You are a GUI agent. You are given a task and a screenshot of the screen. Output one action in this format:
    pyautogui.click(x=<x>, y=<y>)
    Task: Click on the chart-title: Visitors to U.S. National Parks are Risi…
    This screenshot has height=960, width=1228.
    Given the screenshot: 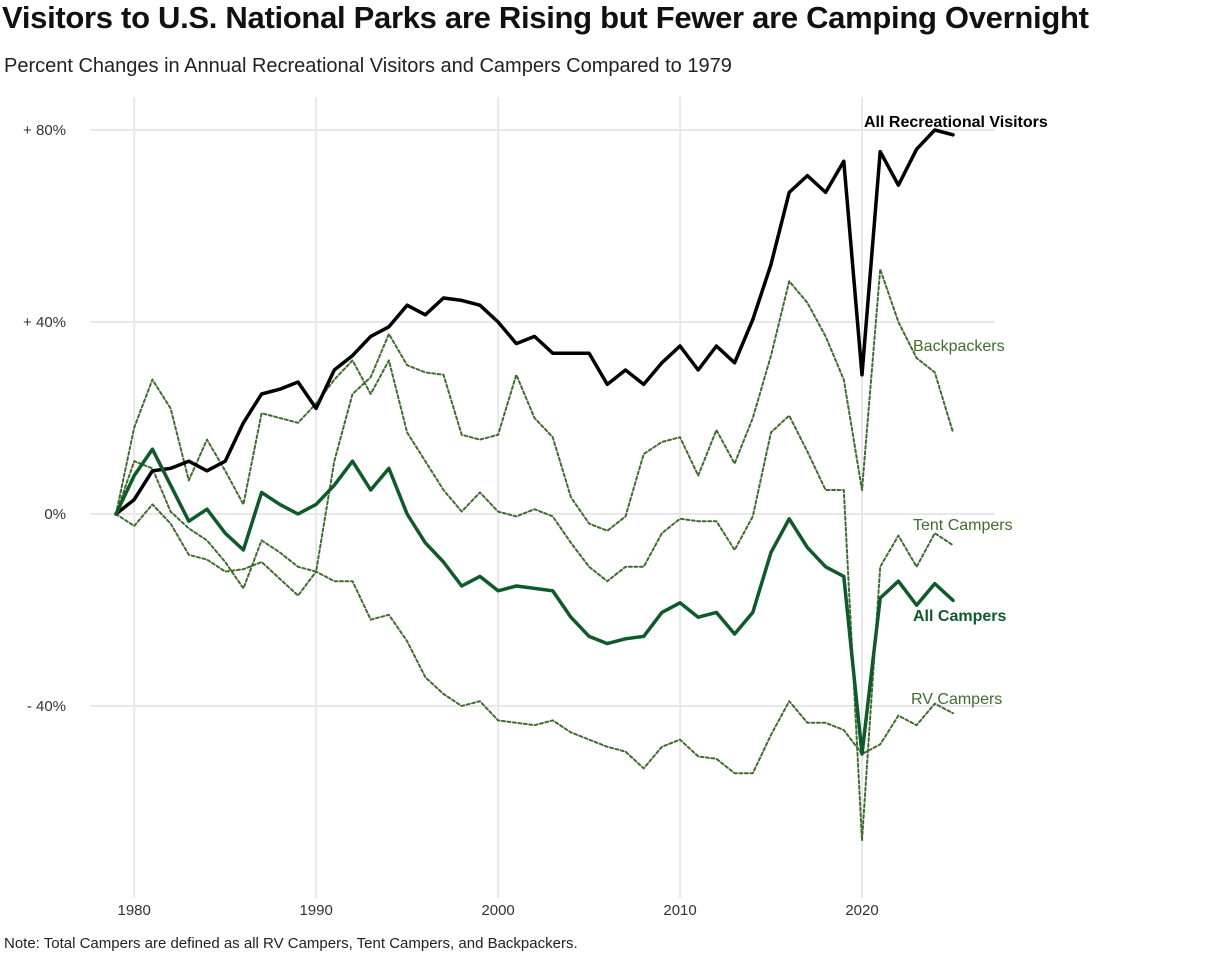 What is the action you would take?
    pyautogui.click(x=545, y=17)
    